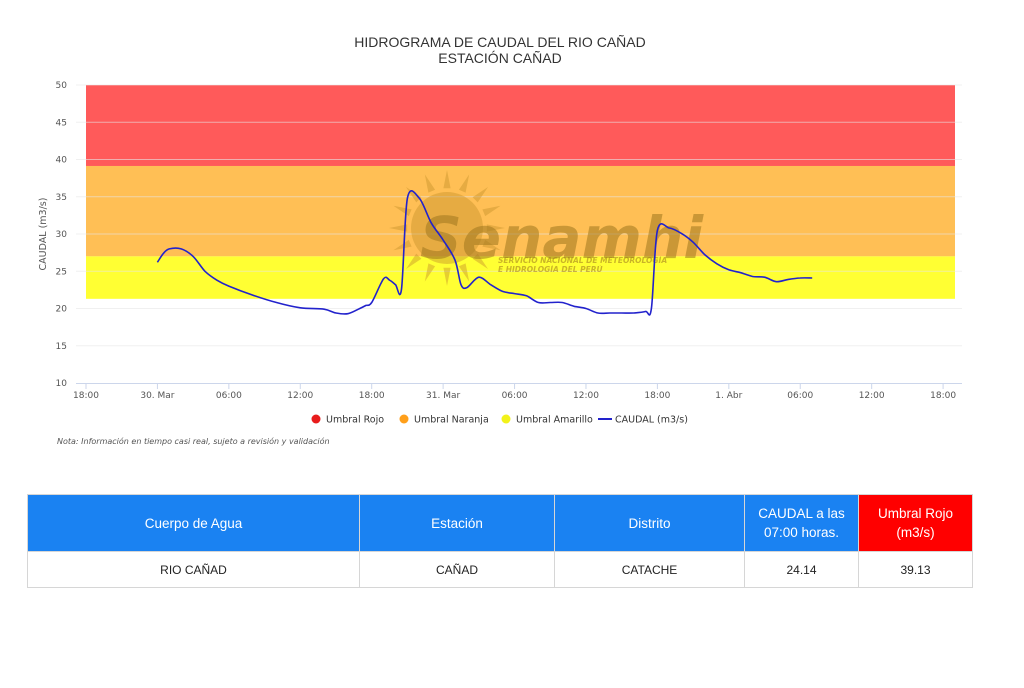 This screenshot has height=688, width=1024. Describe the element at coordinates (649, 523) in the screenshot. I see `header-distrito: Distrito` at that location.